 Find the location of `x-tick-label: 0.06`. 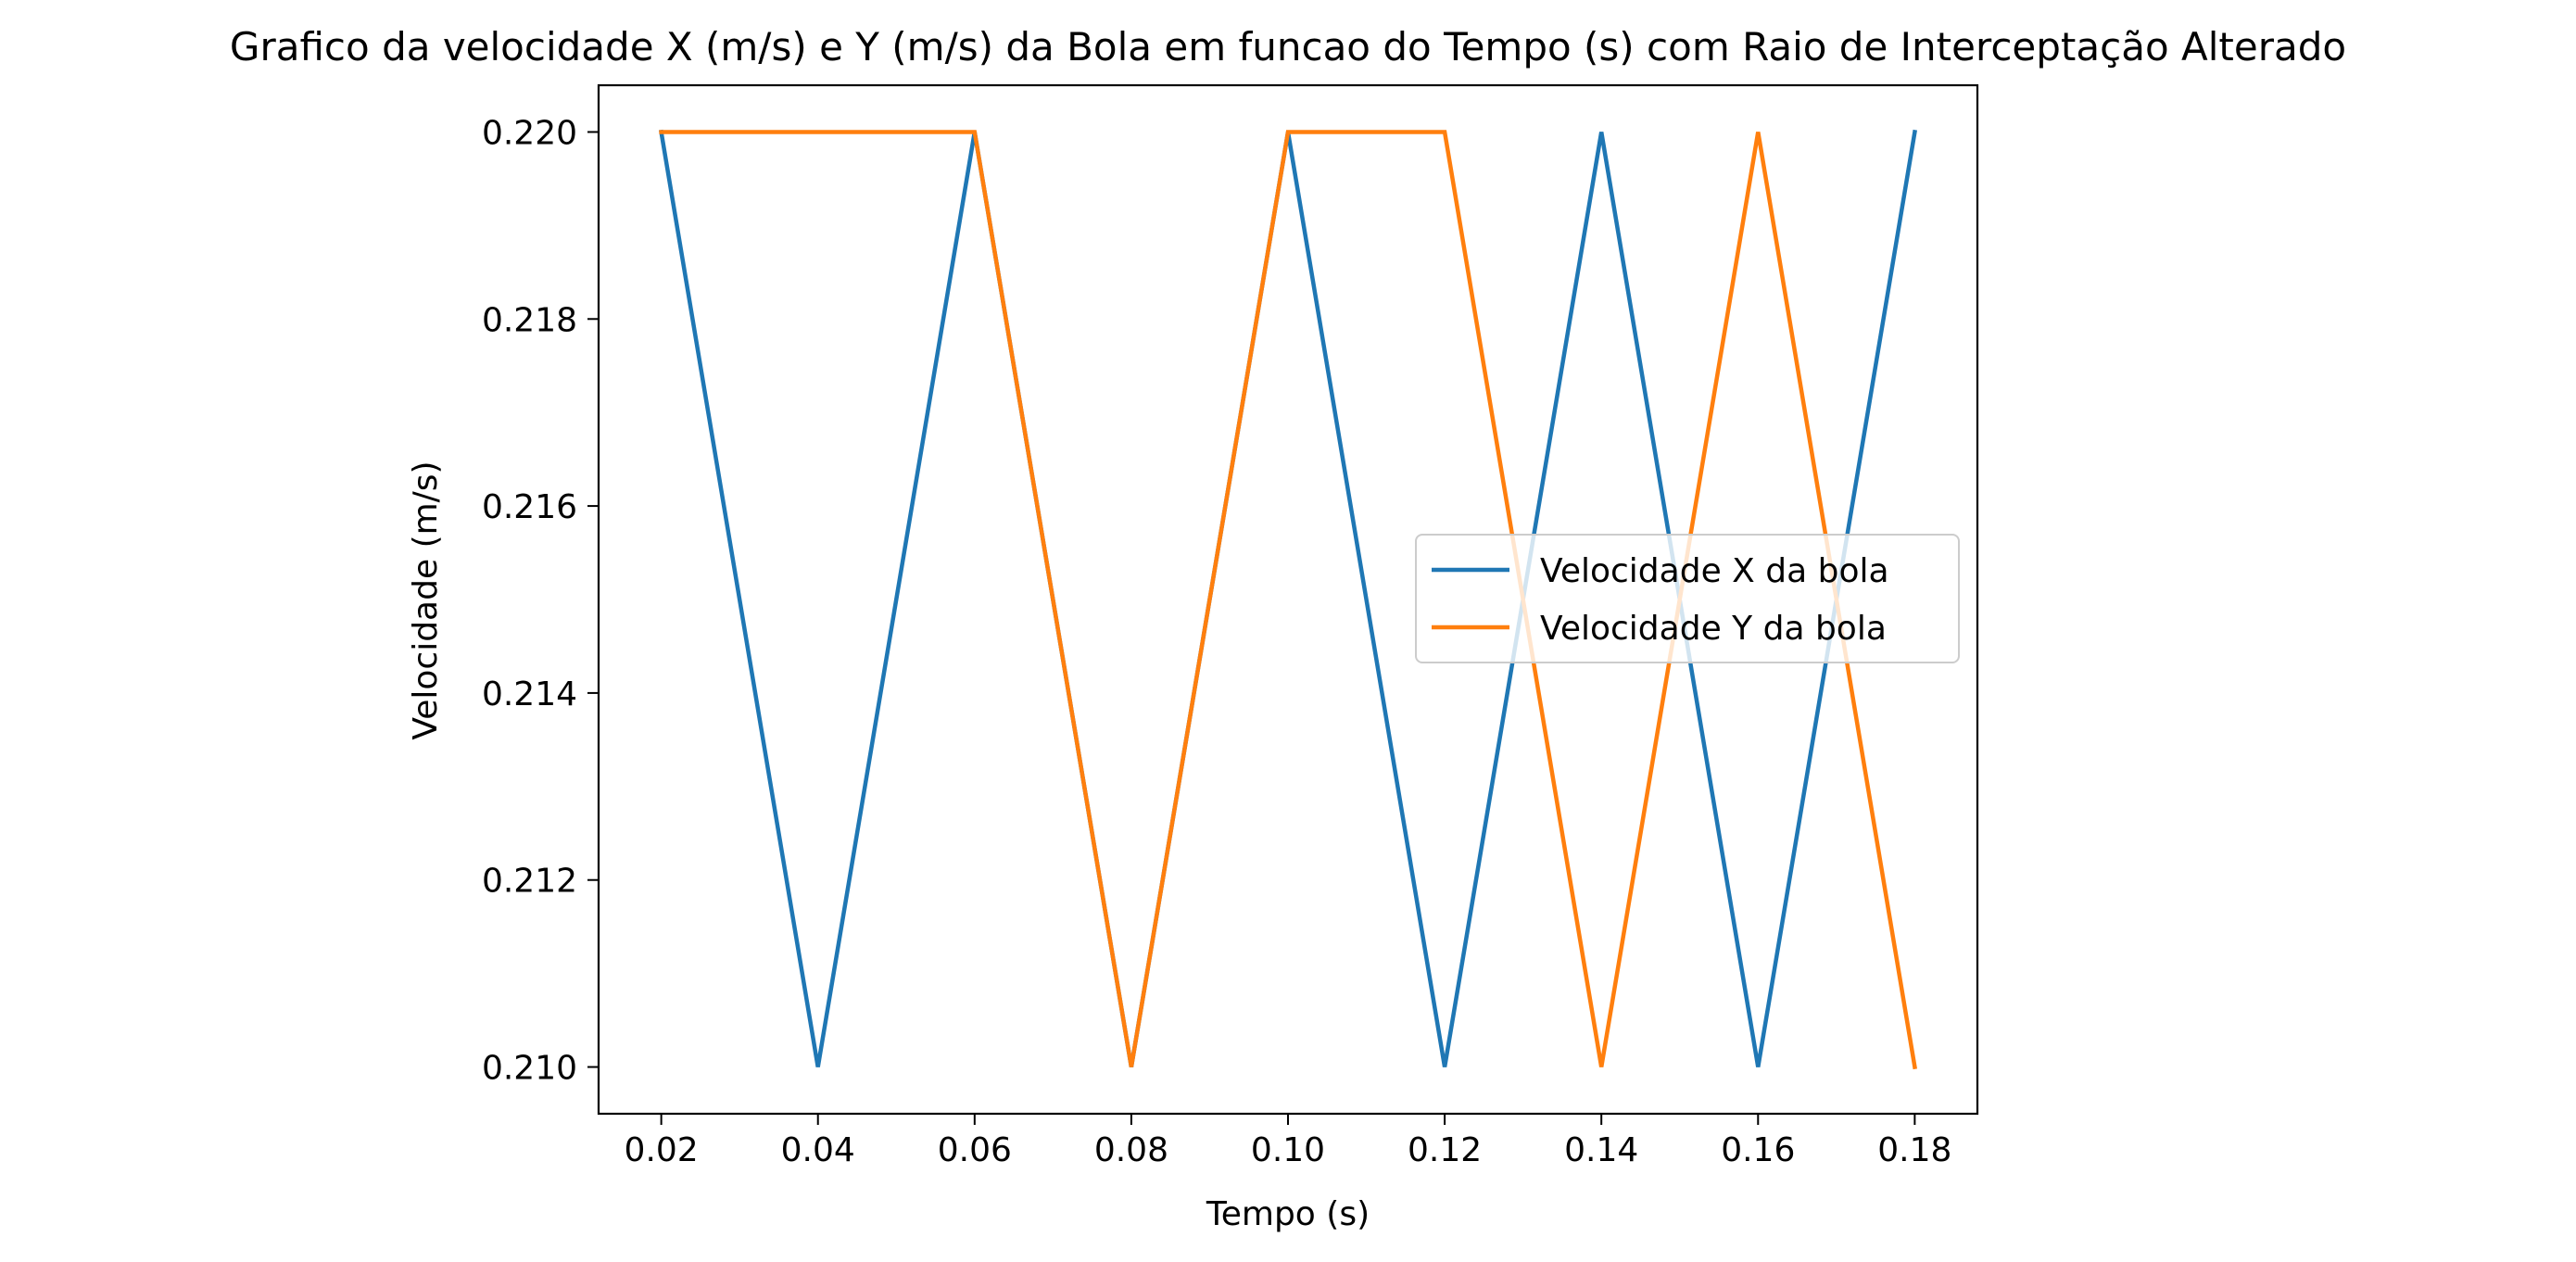

x-tick-label: 0.06 is located at coordinates (975, 1150).